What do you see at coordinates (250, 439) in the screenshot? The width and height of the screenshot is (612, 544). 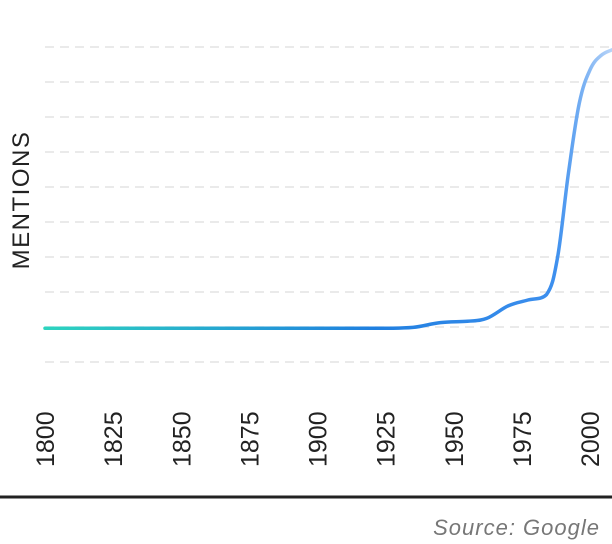 I see `x-tick-label: 1875` at bounding box center [250, 439].